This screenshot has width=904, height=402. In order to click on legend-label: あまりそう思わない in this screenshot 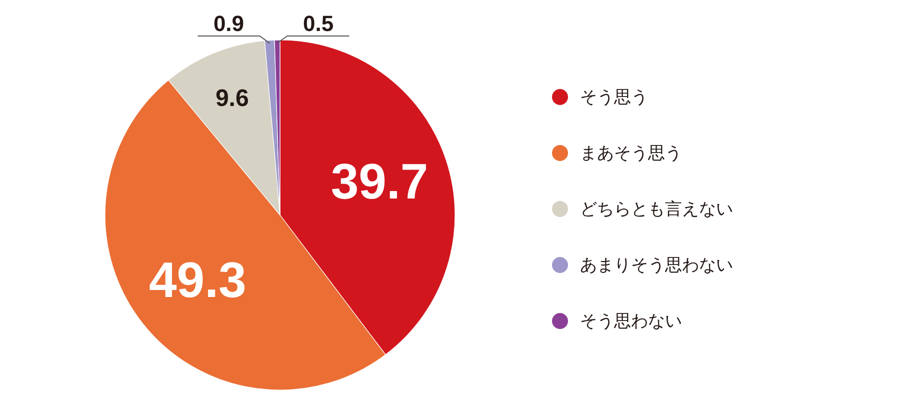, I will do `click(656, 265)`.